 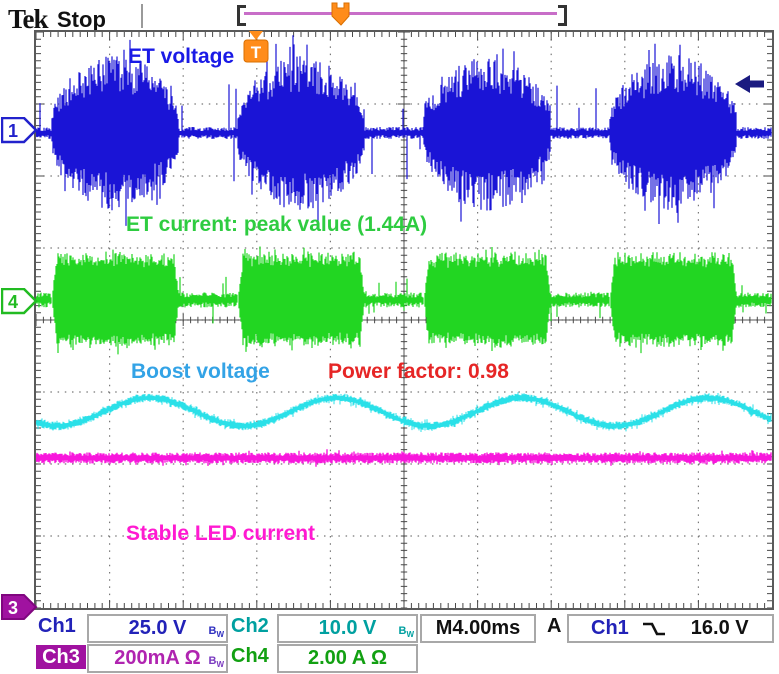 I want to click on timebase-prefix: M, so click(x=444, y=628).